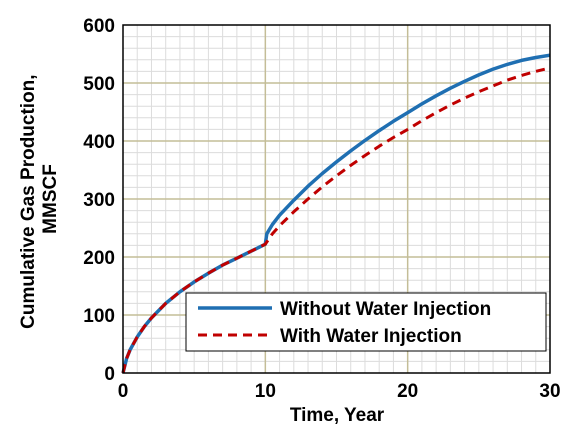 This screenshot has height=429, width=567. I want to click on x-tick-label: 30, so click(549, 391).